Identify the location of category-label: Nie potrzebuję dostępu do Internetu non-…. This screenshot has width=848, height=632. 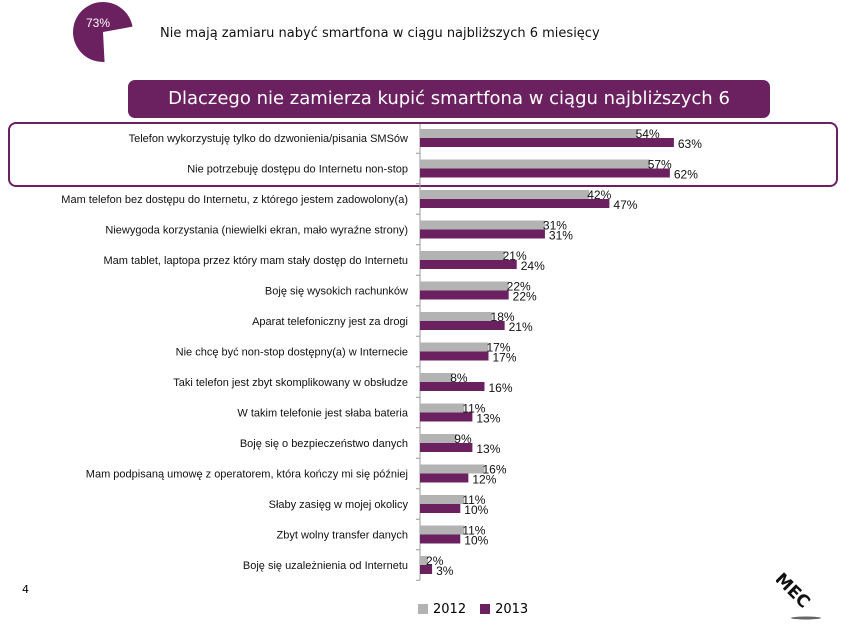
(297, 170).